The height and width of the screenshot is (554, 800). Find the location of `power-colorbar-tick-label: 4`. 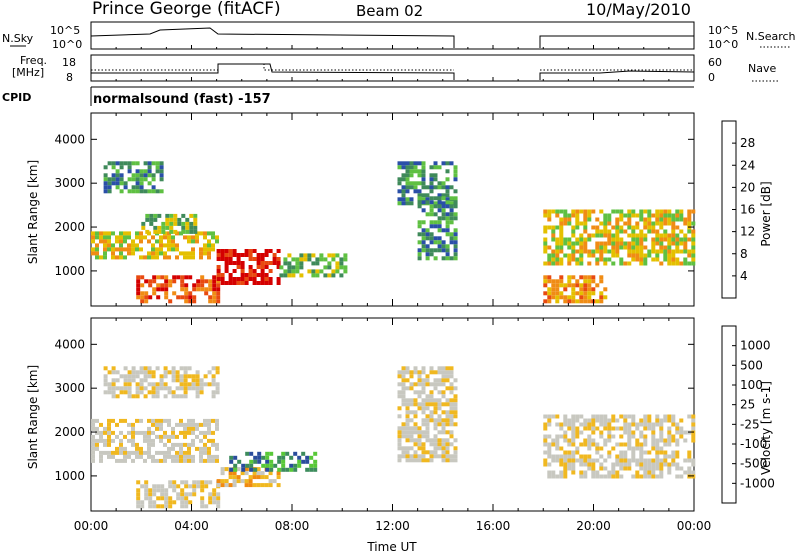

power-colorbar-tick-label: 4 is located at coordinates (744, 276).